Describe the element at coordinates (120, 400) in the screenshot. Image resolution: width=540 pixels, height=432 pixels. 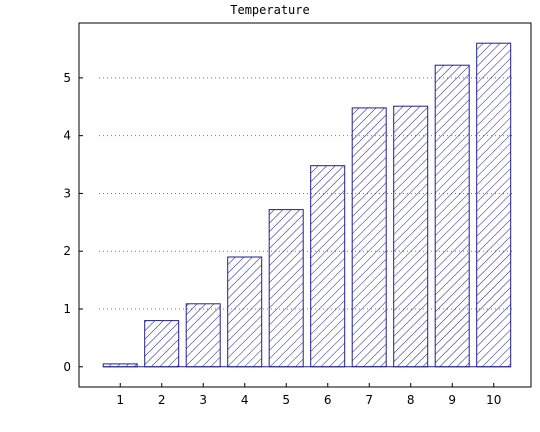
I see `x-tick-label: 1` at that location.